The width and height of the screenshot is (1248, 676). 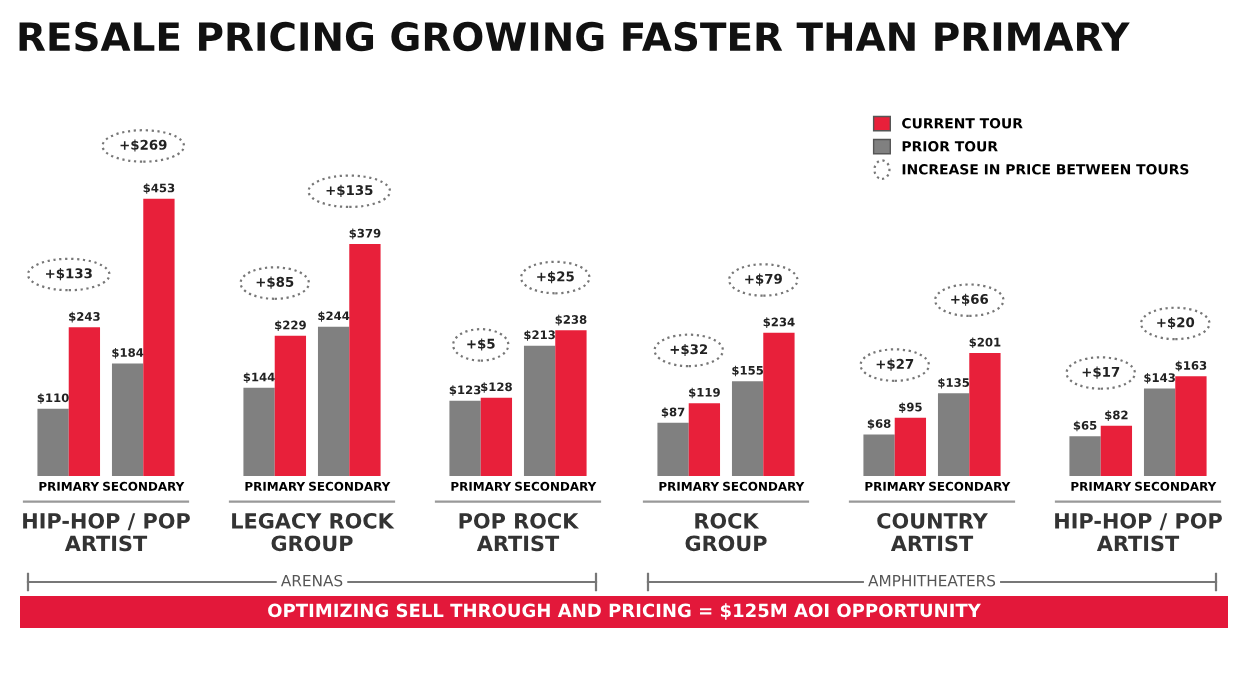 What do you see at coordinates (519, 532) in the screenshot?
I see `x-axis-title: POP ROCK ARTIST` at bounding box center [519, 532].